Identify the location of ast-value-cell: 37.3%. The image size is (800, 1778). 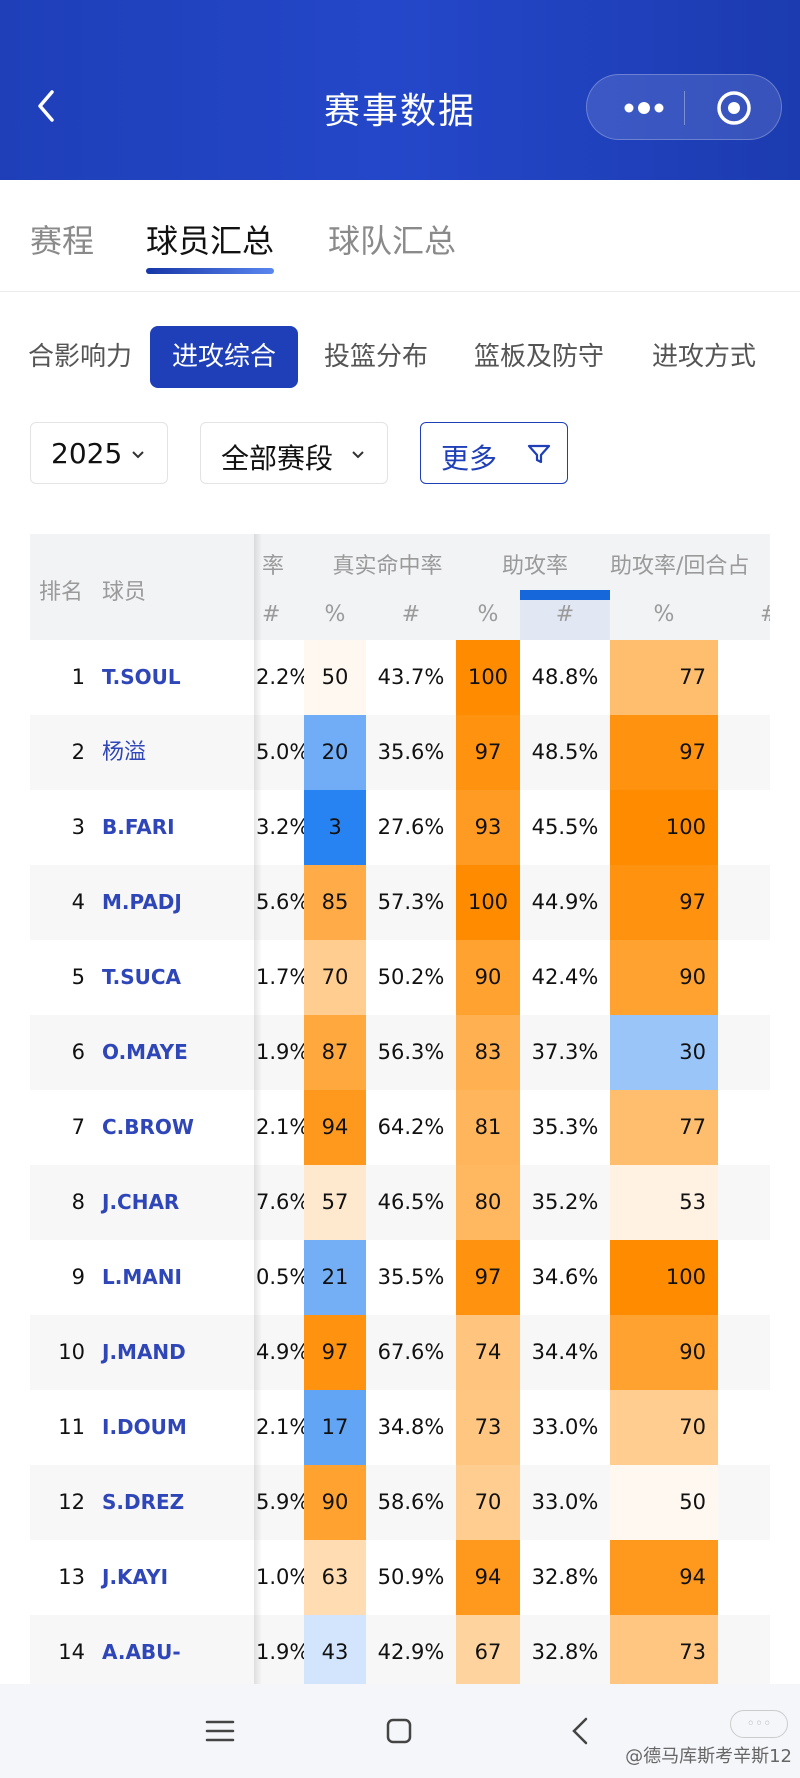
(565, 1052).